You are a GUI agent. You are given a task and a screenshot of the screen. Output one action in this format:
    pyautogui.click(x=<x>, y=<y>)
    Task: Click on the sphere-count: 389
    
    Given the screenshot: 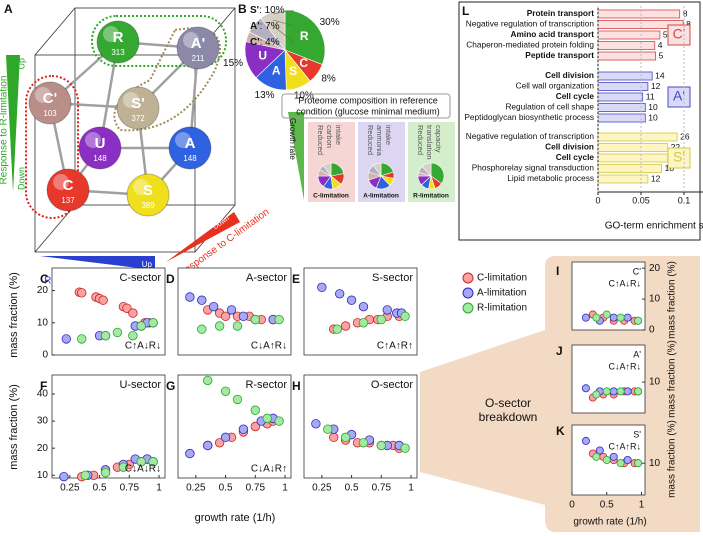 What is the action you would take?
    pyautogui.click(x=148, y=205)
    